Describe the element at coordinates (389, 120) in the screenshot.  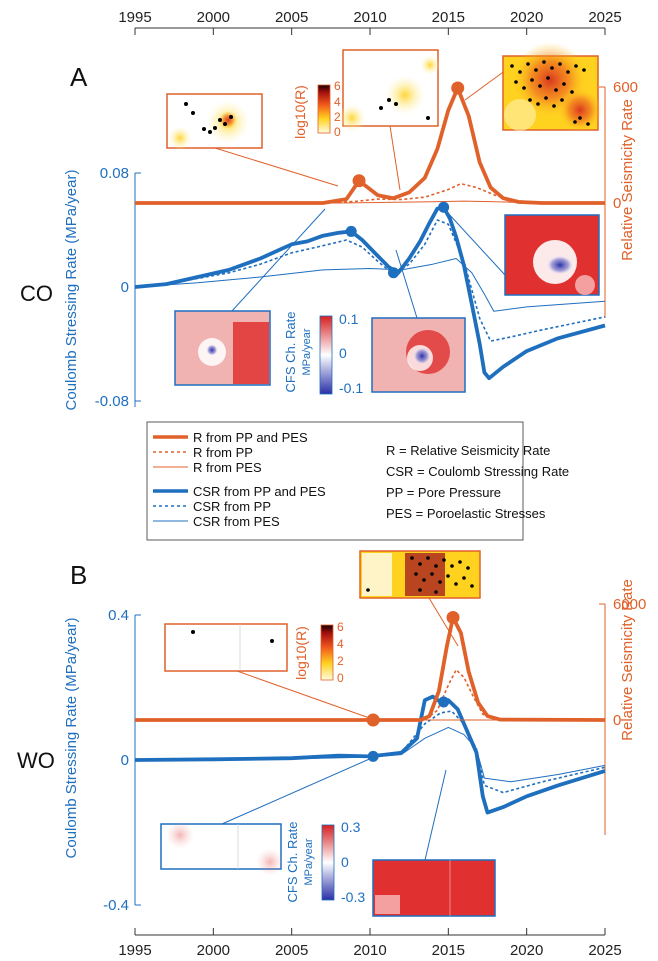
I see `panel-a-rate-map-2011` at that location.